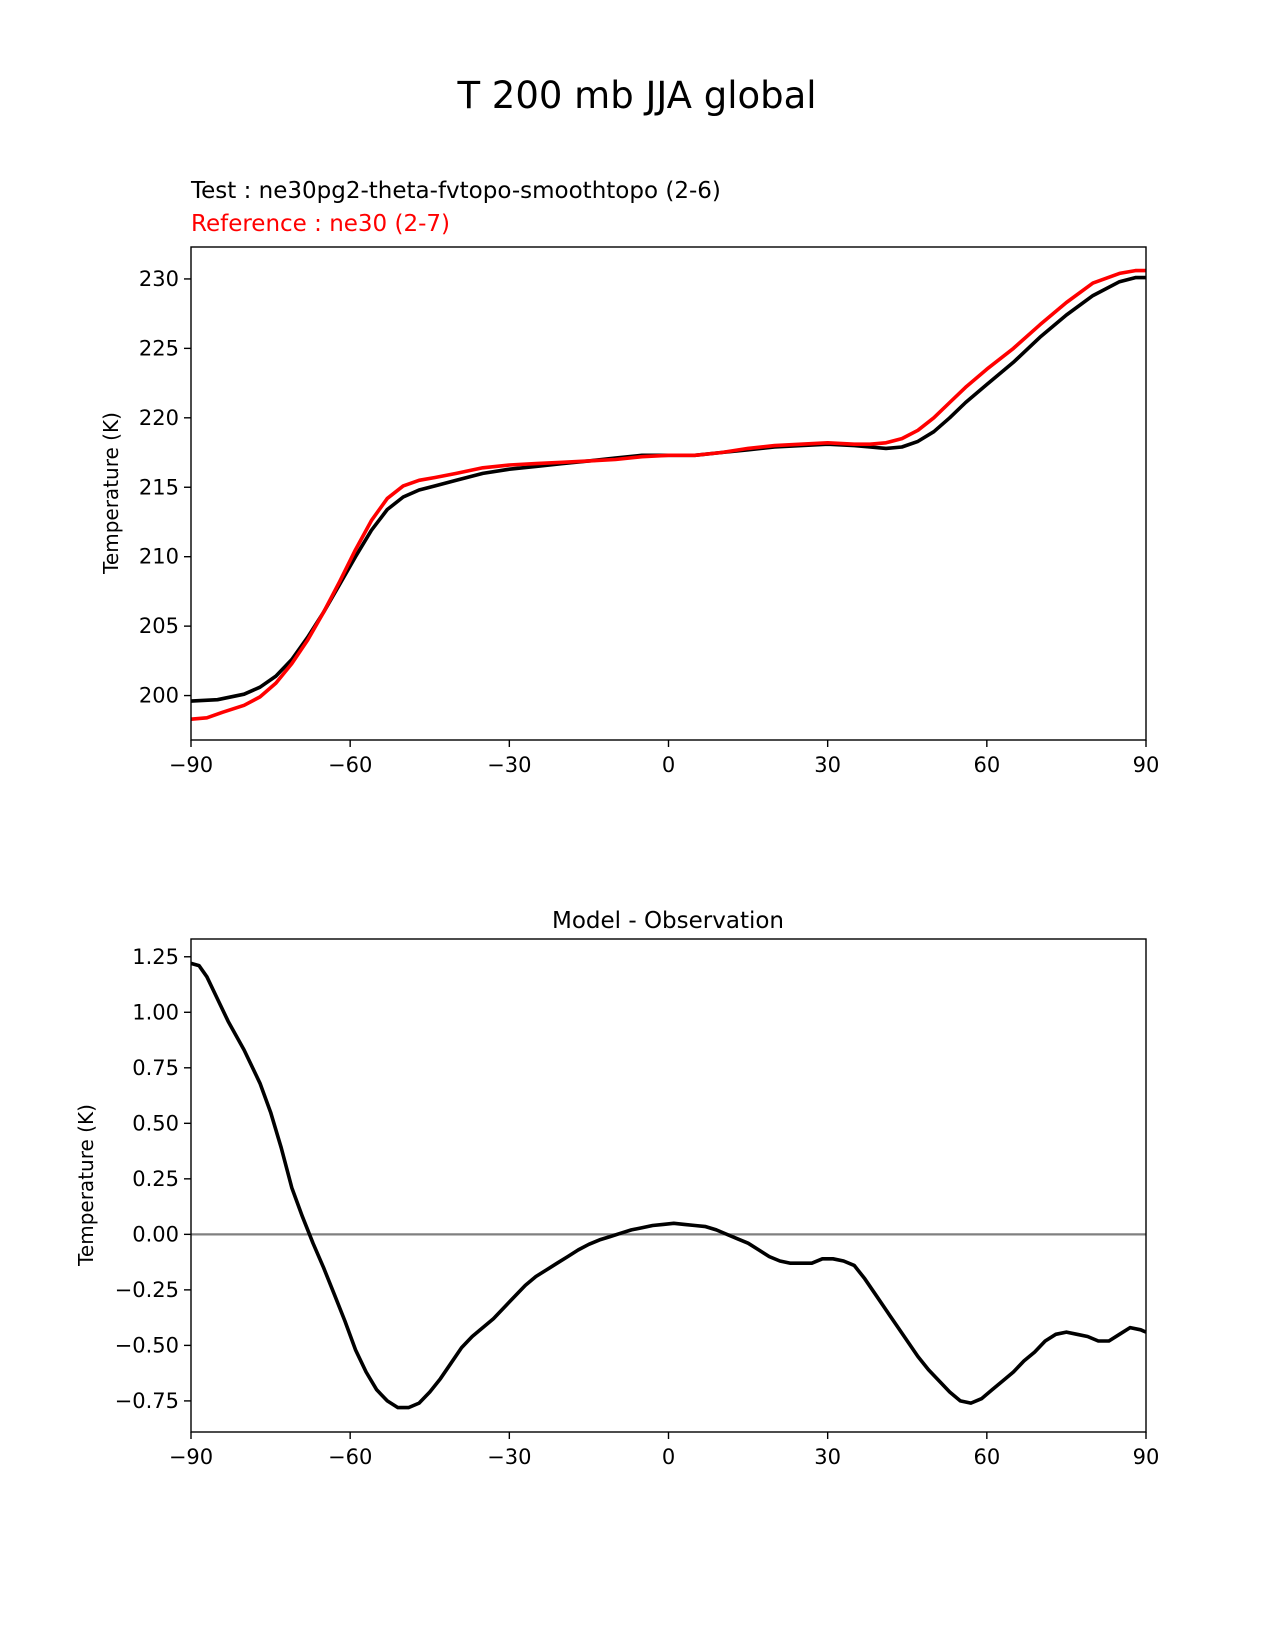 This screenshot has height=1650, width=1275. Describe the element at coordinates (155, 1179) in the screenshot. I see `y-tick-label: 0.25` at that location.